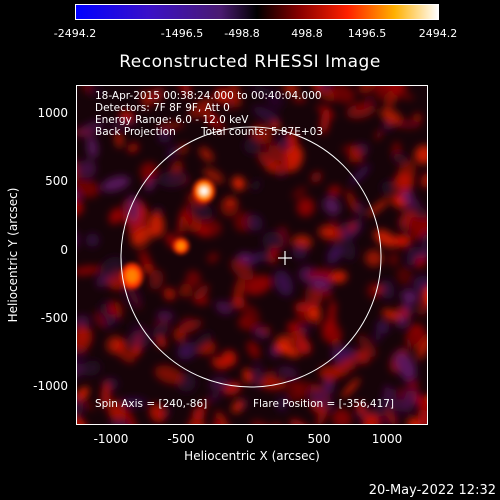 The image size is (500, 500). What do you see at coordinates (111, 439) in the screenshot?
I see `x-tick: -1000` at bounding box center [111, 439].